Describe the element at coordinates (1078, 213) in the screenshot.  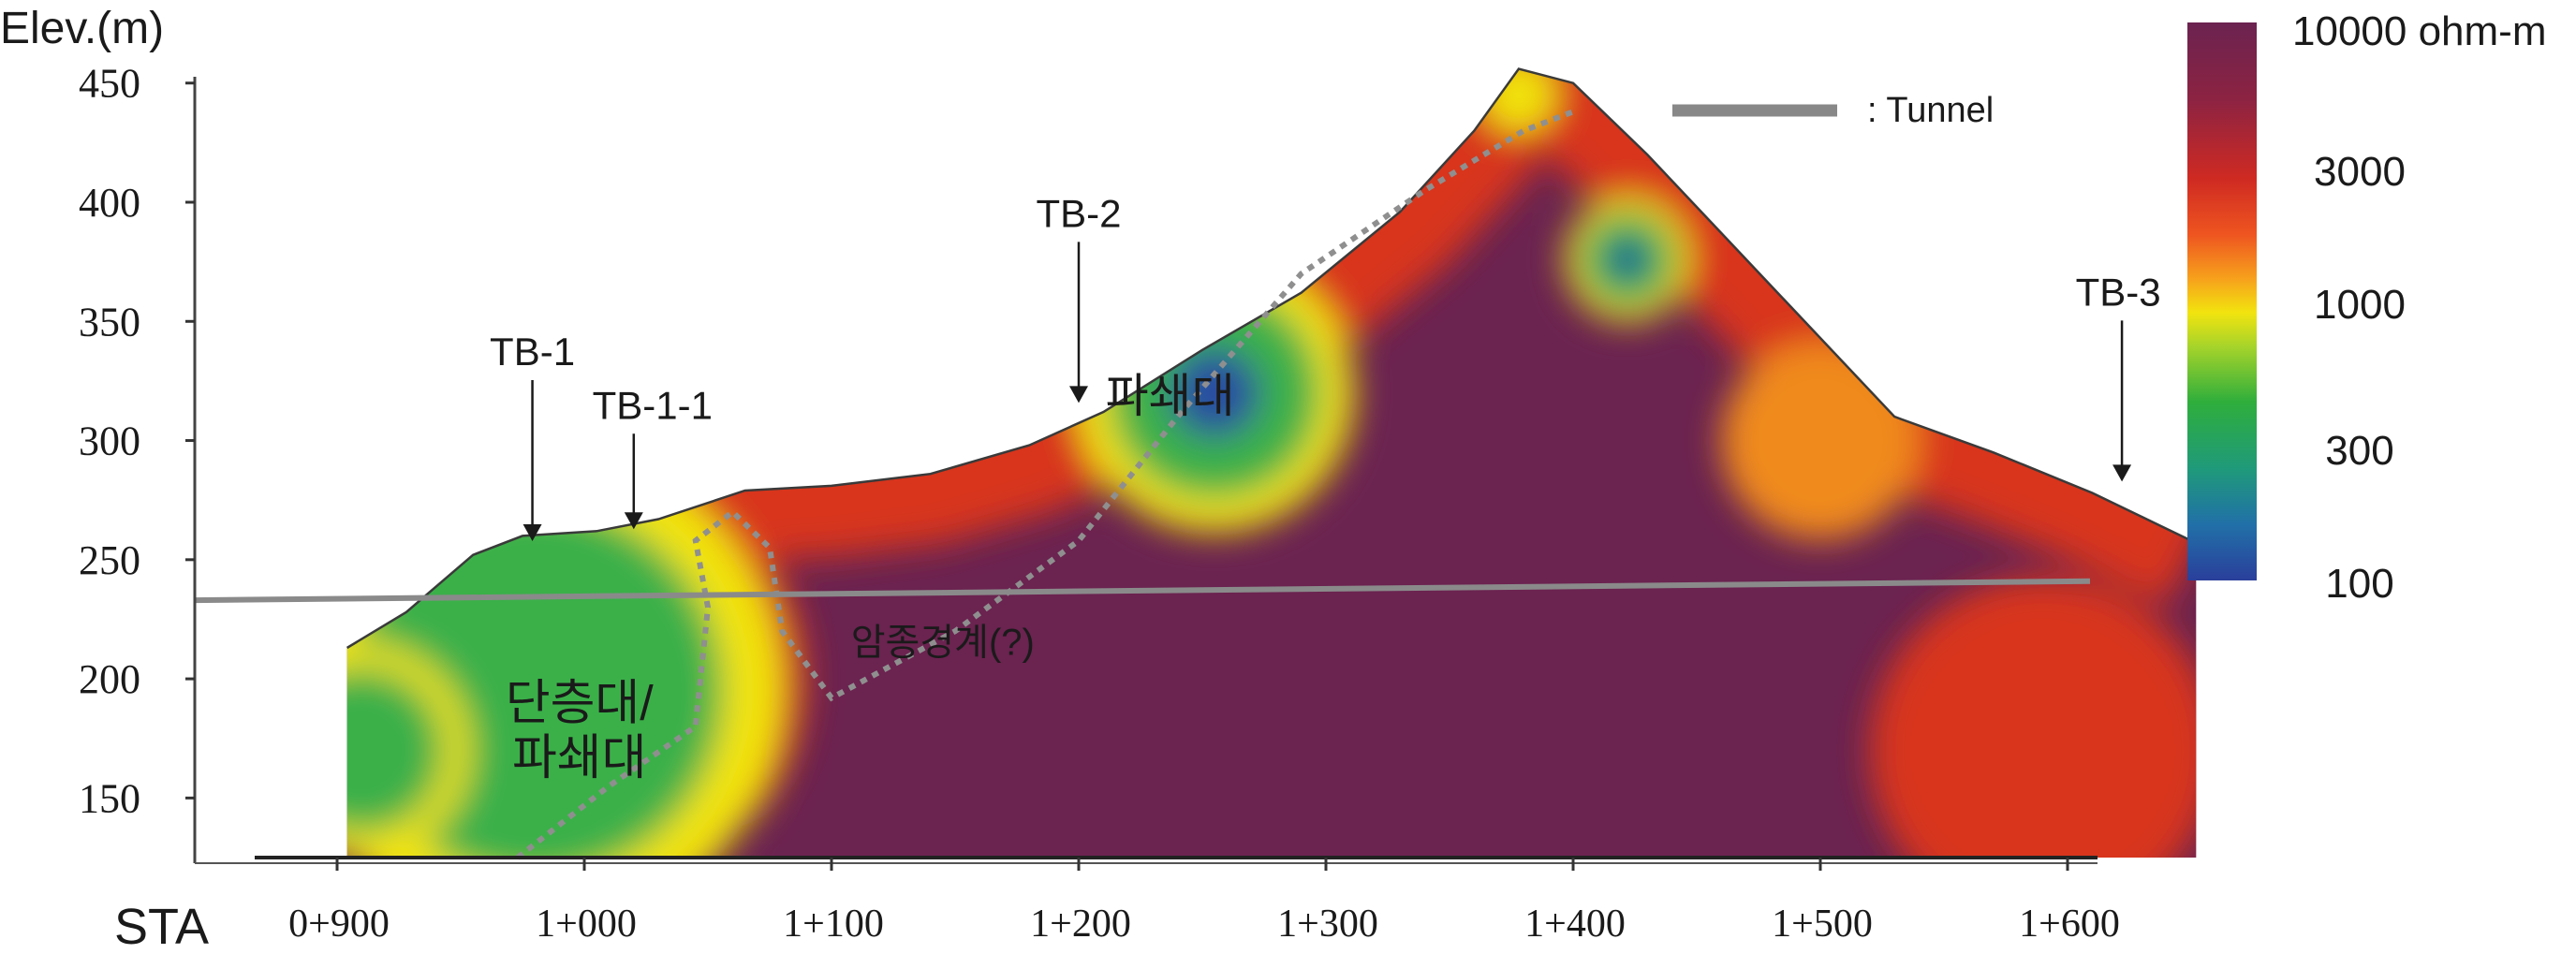
I see `borehole-label: TB-2` at that location.